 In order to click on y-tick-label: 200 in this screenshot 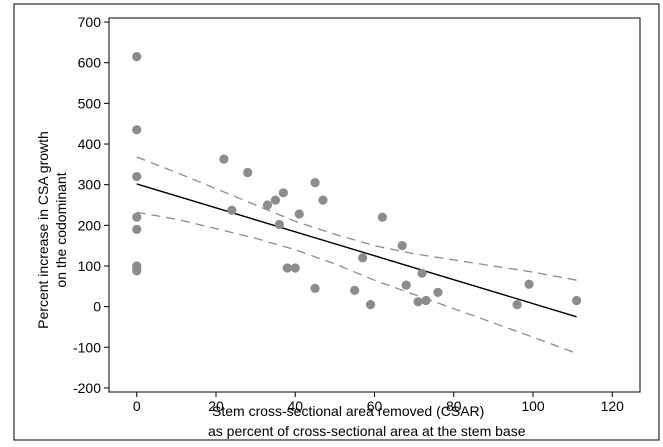, I will do `click(90, 225)`.